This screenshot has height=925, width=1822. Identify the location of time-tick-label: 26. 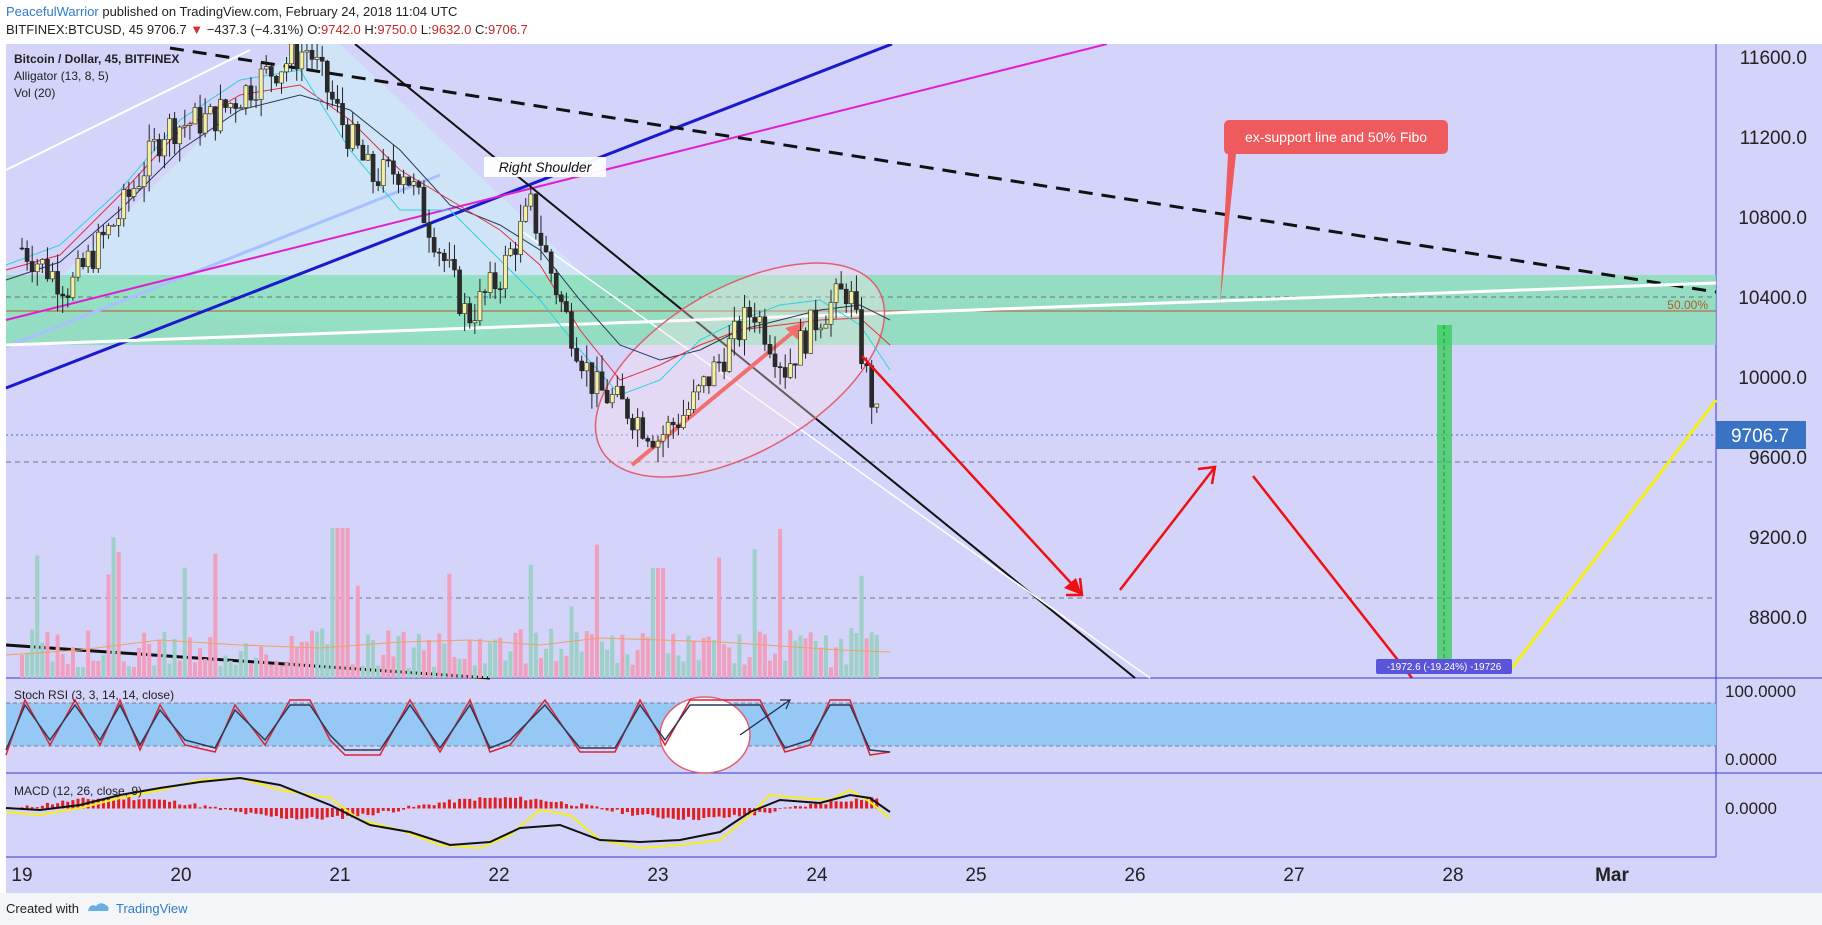
(1134, 875).